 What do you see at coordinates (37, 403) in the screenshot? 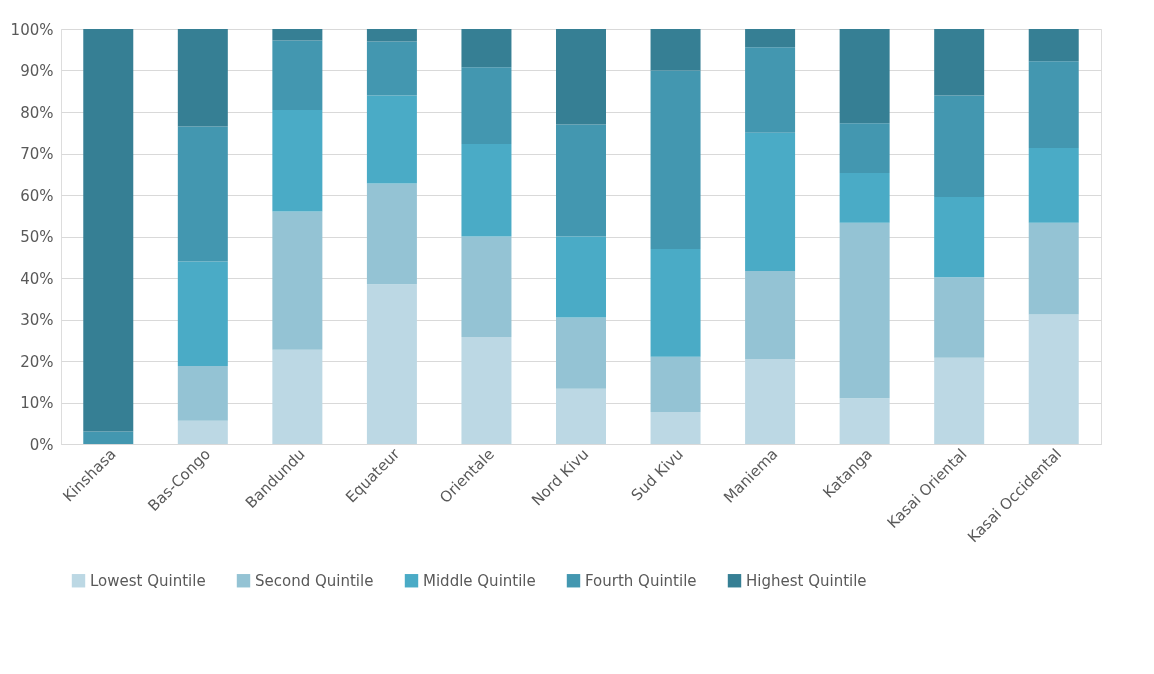
I see `y-tick-label: 10%` at bounding box center [37, 403].